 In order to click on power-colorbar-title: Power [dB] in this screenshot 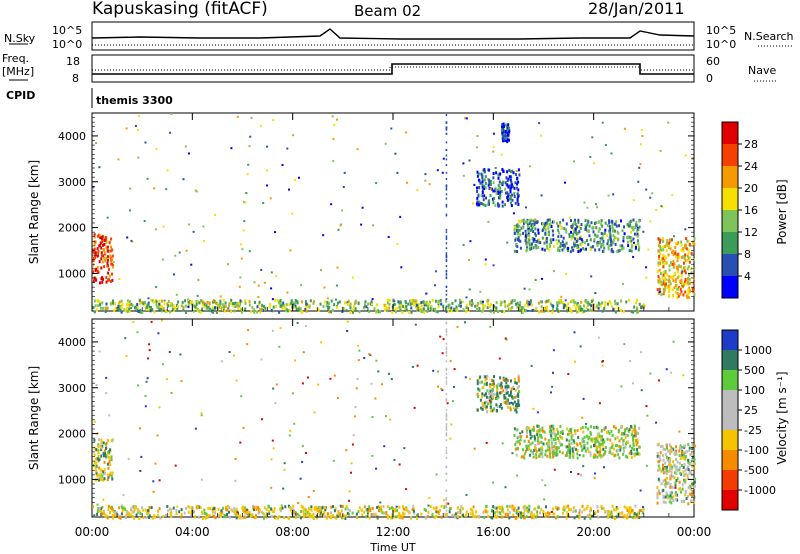, I will do `click(782, 211)`.